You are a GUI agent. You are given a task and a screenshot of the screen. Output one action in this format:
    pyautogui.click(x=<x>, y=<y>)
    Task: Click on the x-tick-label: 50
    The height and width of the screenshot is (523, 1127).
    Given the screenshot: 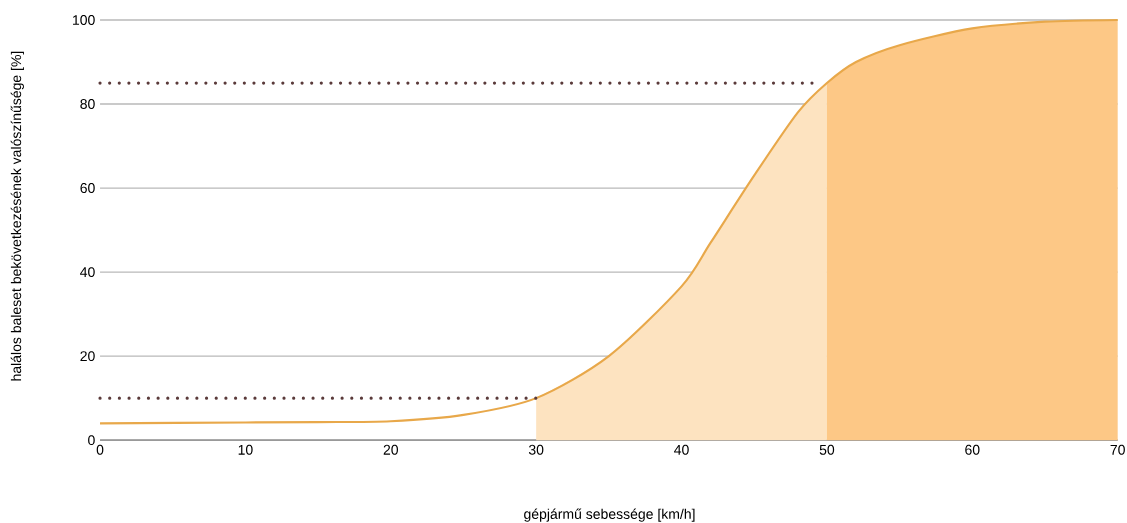 What is the action you would take?
    pyautogui.click(x=827, y=449)
    